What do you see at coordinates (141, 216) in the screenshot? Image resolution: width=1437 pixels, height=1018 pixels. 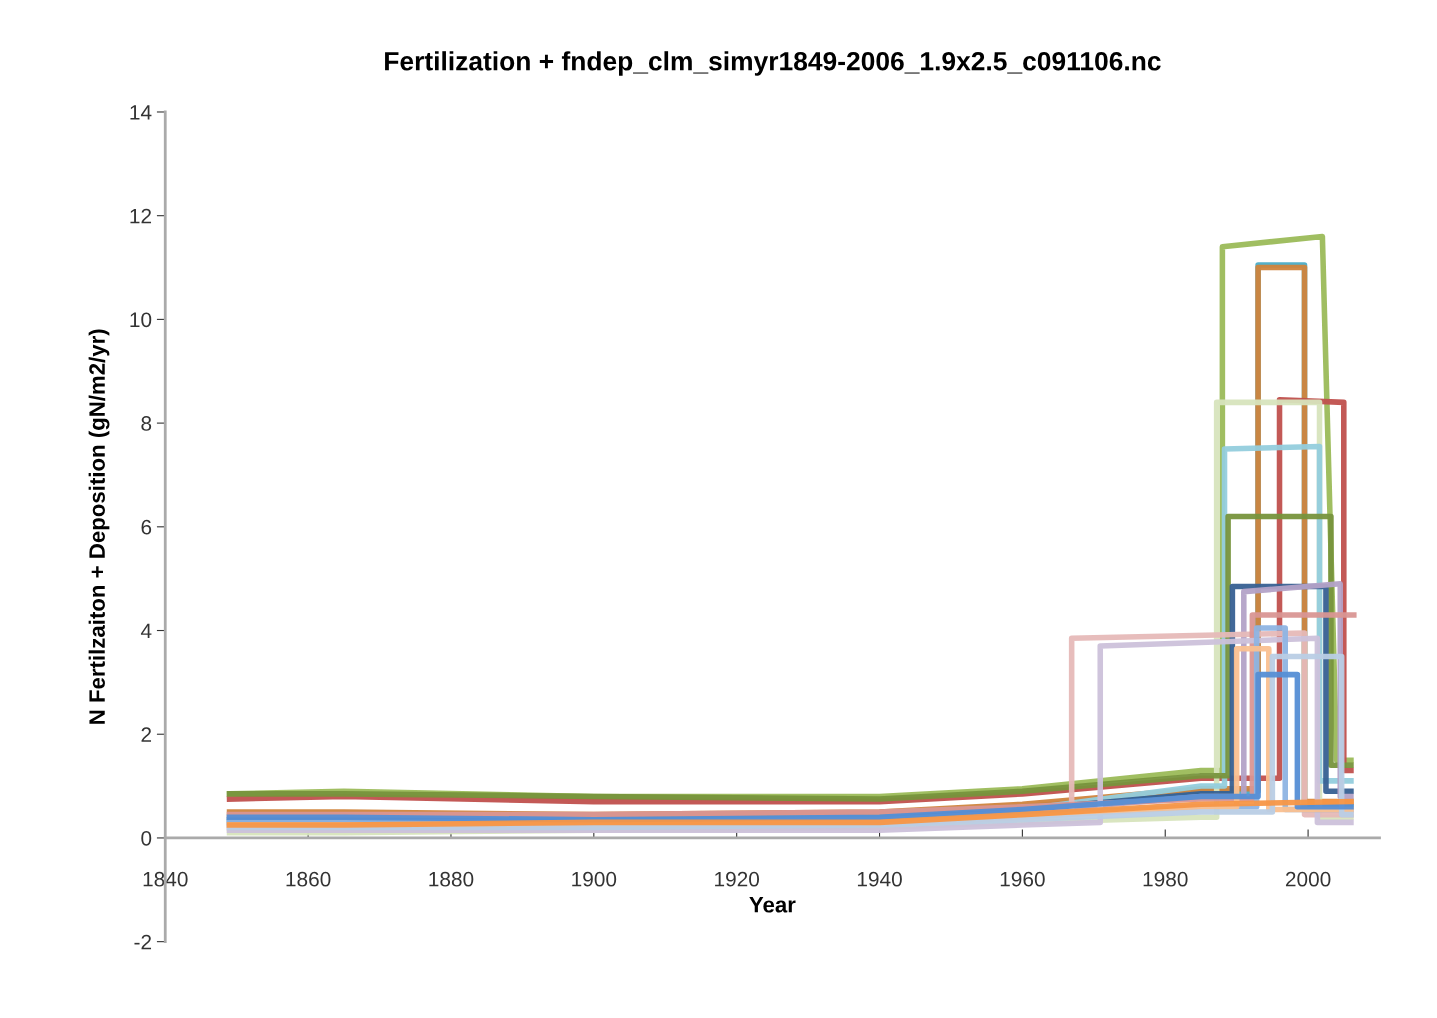 I see `y-tick-label: 12` at bounding box center [141, 216].